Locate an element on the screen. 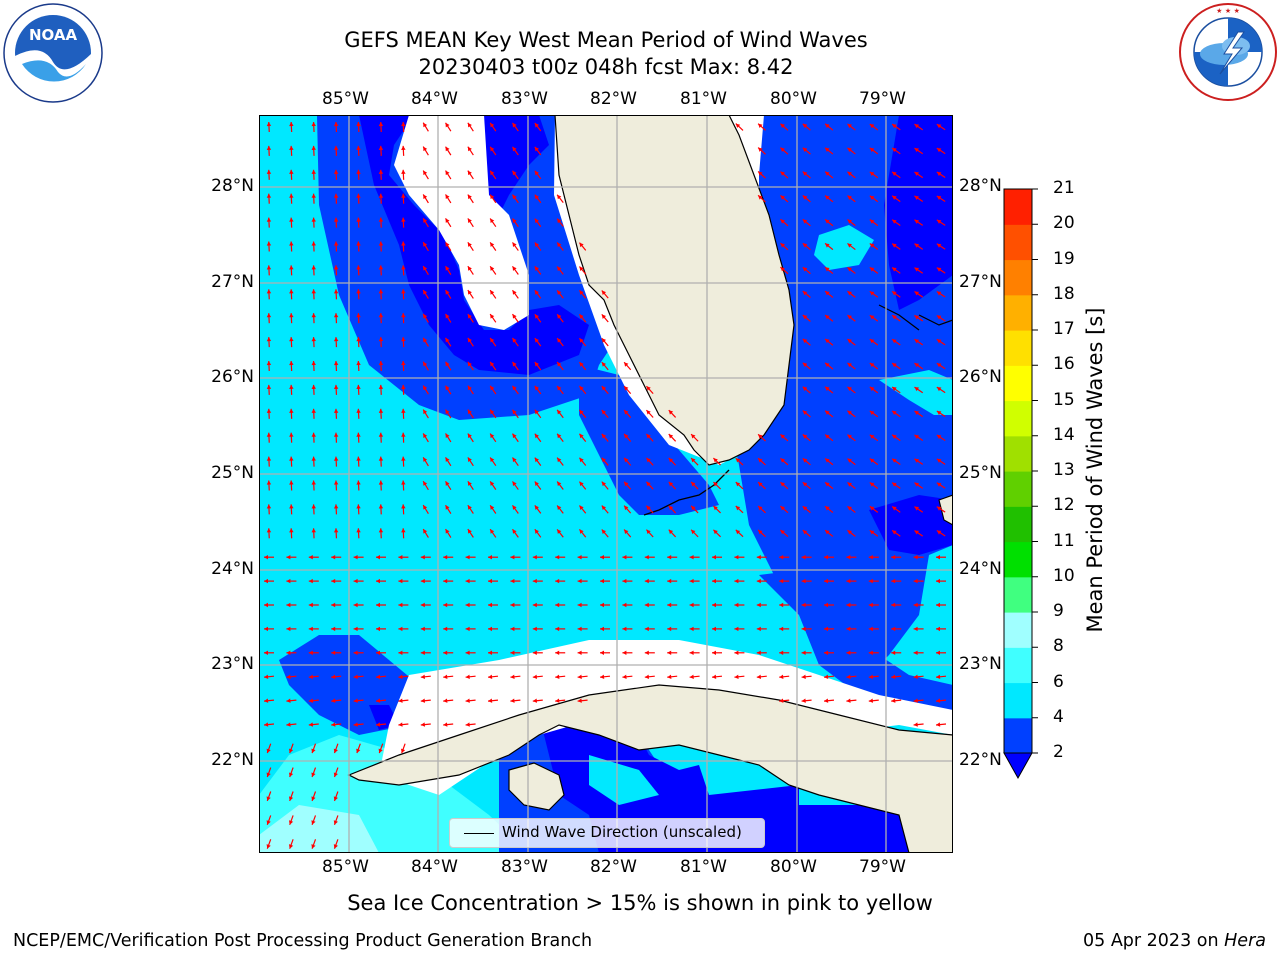  lat-label-left: 22°N is located at coordinates (232, 760).